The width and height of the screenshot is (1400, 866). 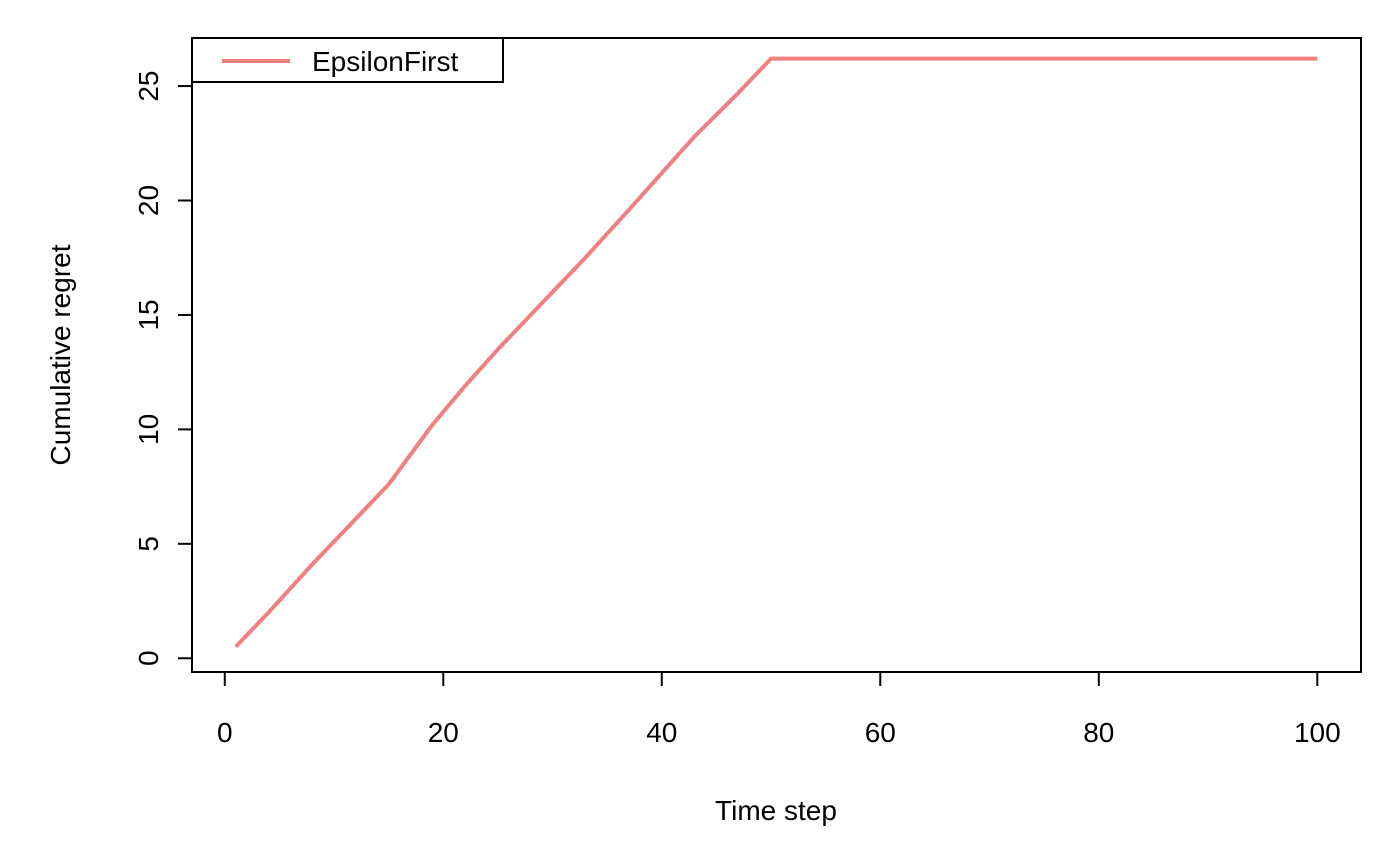 What do you see at coordinates (148, 85) in the screenshot?
I see `y-tick-label: 25` at bounding box center [148, 85].